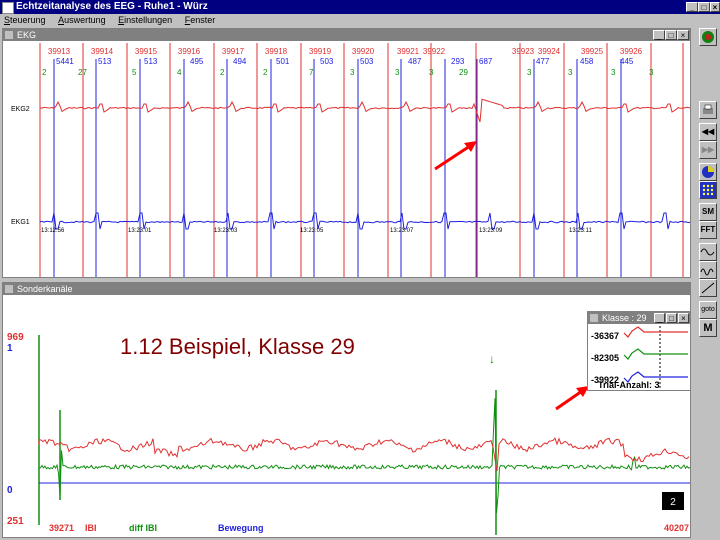 The width and height of the screenshot is (720, 540). Describe the element at coordinates (402, 231) in the screenshot. I see `timestamp-label: 13:23:07` at that location.